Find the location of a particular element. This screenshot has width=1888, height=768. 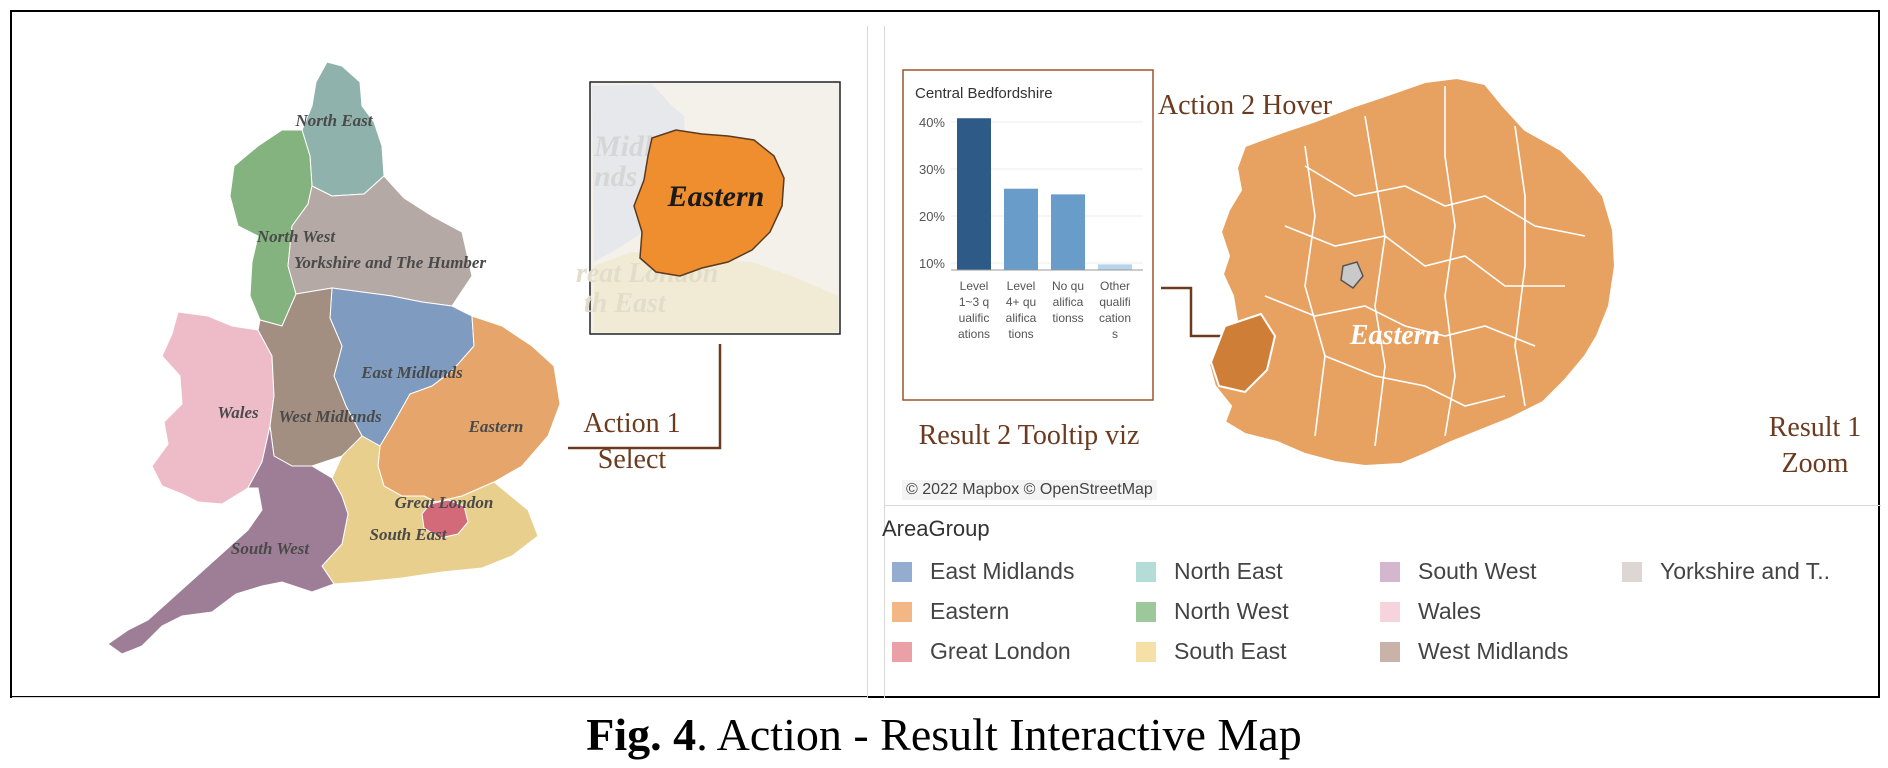

legend-label: North East is located at coordinates (1228, 571).